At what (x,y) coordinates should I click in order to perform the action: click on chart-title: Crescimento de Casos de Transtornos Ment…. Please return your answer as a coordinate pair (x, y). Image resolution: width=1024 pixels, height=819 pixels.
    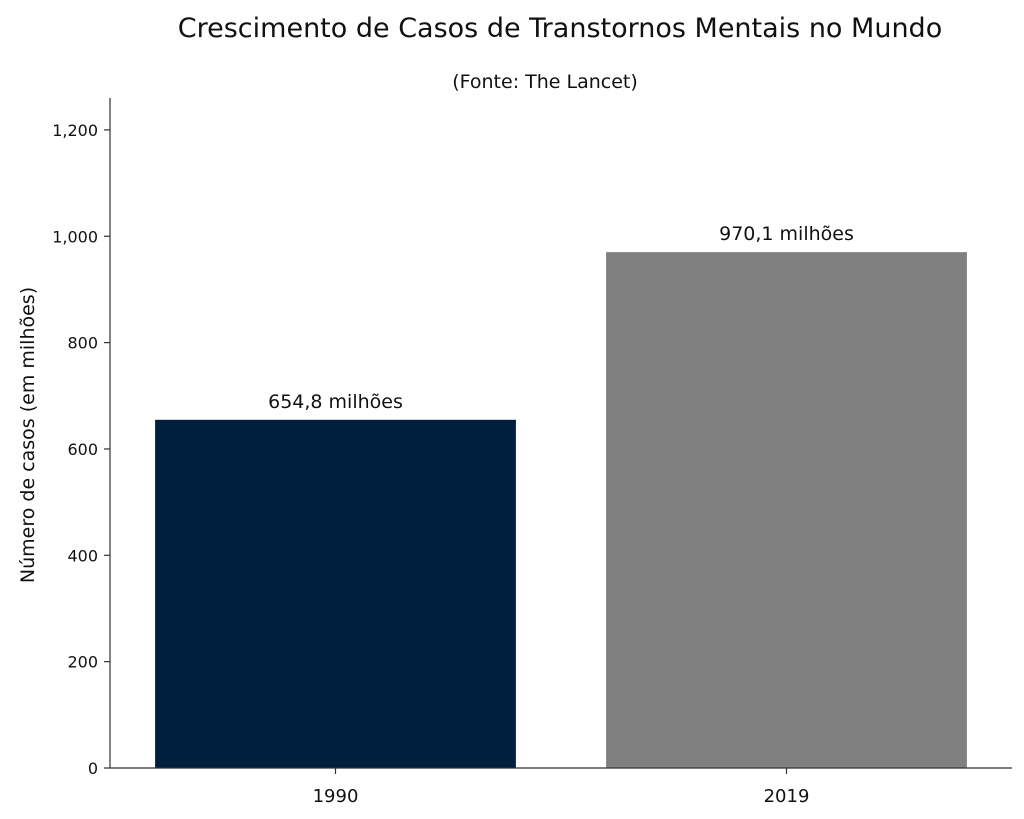
    Looking at the image, I should click on (560, 28).